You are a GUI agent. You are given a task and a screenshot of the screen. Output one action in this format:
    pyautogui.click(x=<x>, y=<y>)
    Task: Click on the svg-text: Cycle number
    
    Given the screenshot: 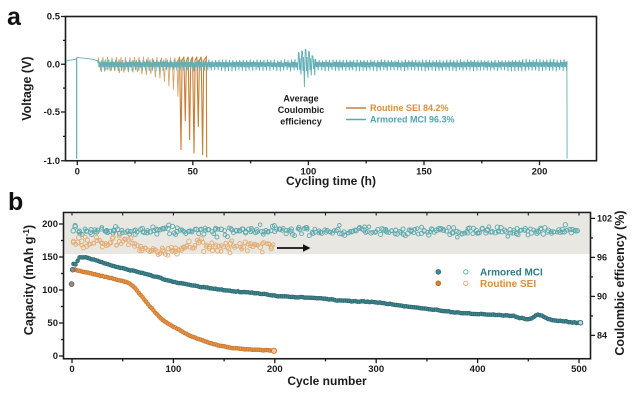 What is the action you would take?
    pyautogui.click(x=327, y=381)
    